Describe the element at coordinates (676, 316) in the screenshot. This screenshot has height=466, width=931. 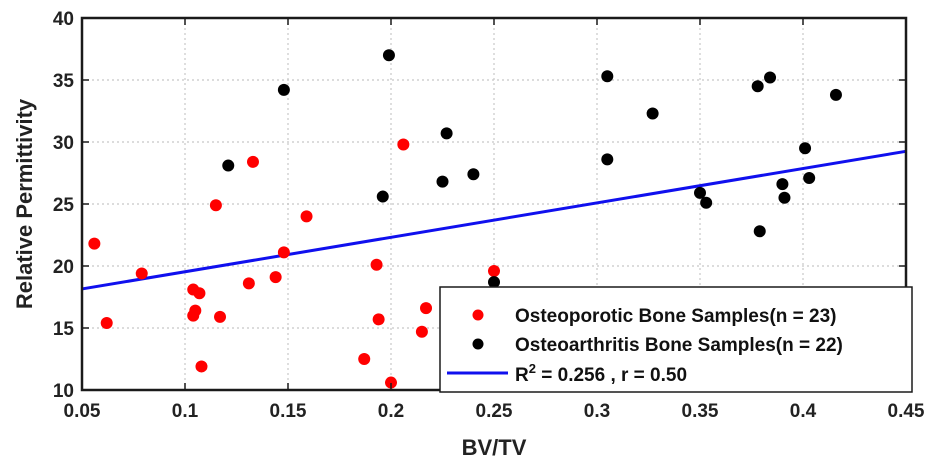
I see `legend-label-osteoporotic: Osteoporotic Bone Samples(n = 23)` at that location.